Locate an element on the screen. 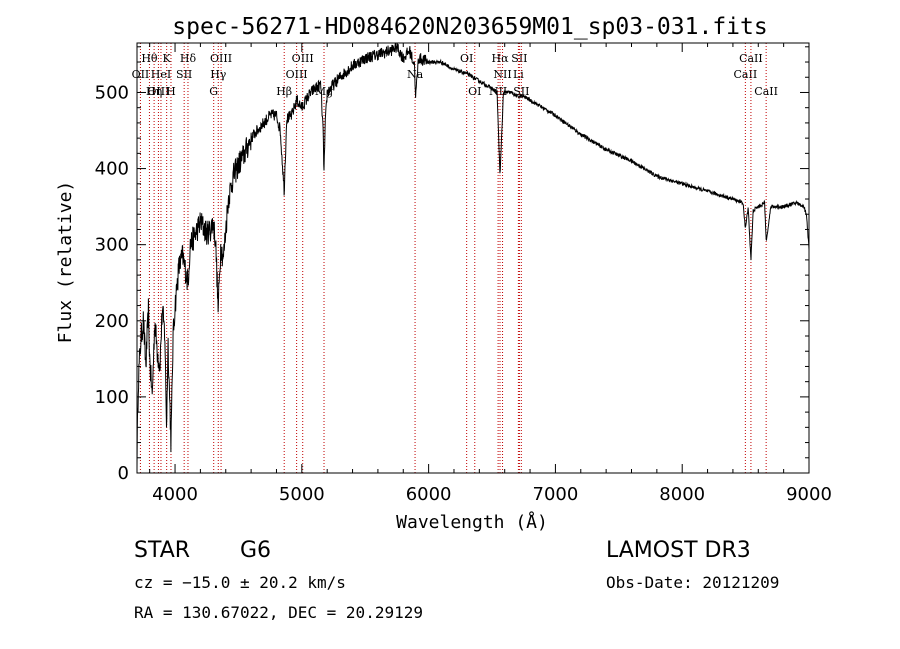  line-label-4: Hη is located at coordinates (154, 91).